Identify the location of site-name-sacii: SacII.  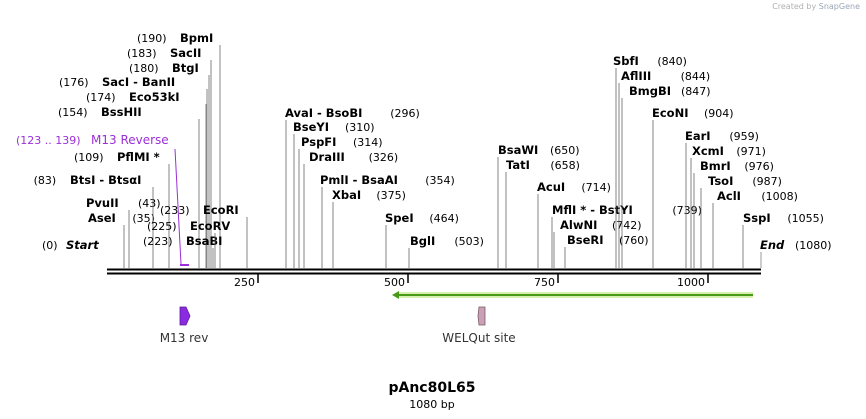
(185, 53).